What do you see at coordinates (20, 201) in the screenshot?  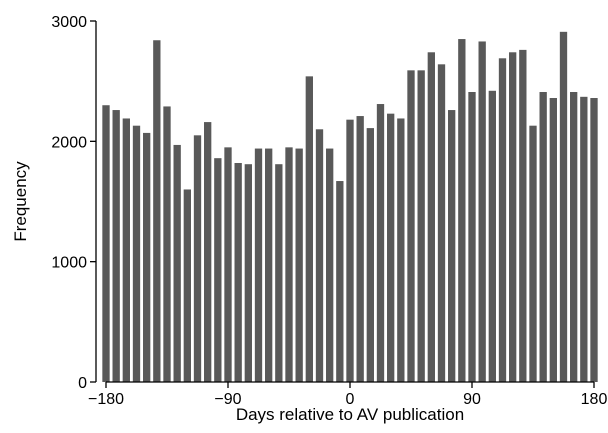 I see `y-axis-label: Frequency` at bounding box center [20, 201].